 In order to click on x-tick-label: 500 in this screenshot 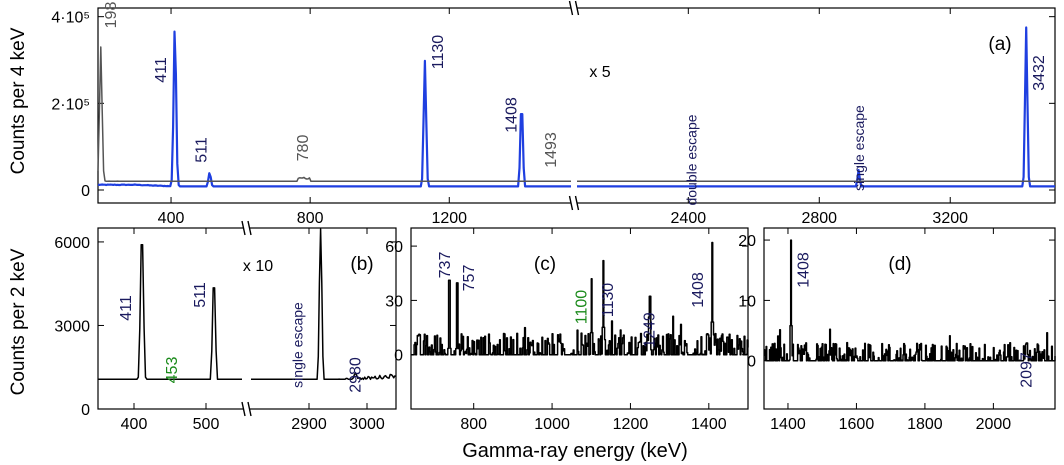, I will do `click(206, 424)`.